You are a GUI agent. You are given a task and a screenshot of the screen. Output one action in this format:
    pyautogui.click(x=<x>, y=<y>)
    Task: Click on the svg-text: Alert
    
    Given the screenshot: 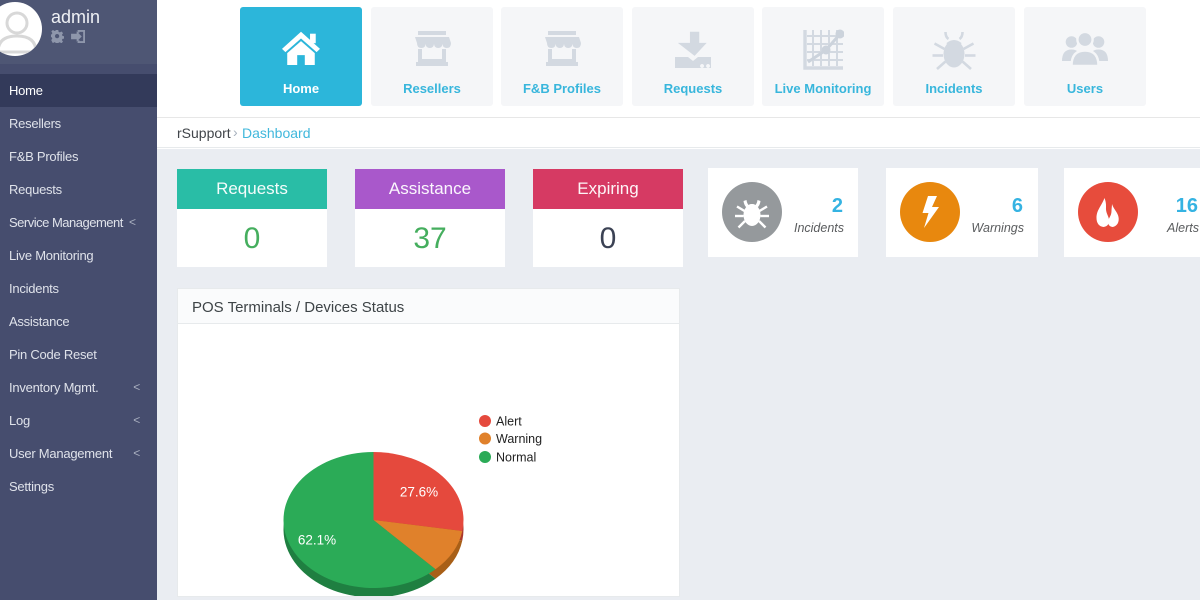 What is the action you would take?
    pyautogui.click(x=509, y=422)
    